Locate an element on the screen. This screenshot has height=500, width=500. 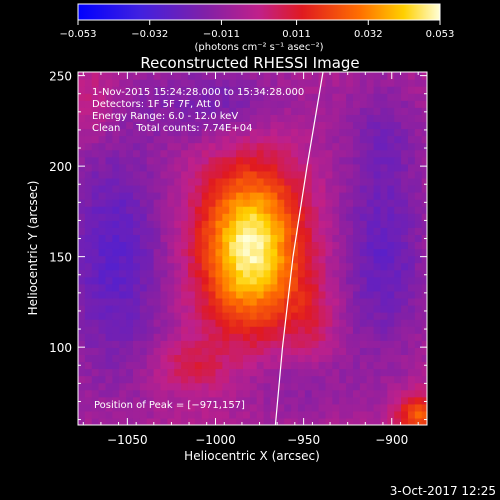
footer-date: 3-Oct-2017 12:25 is located at coordinates (443, 491).